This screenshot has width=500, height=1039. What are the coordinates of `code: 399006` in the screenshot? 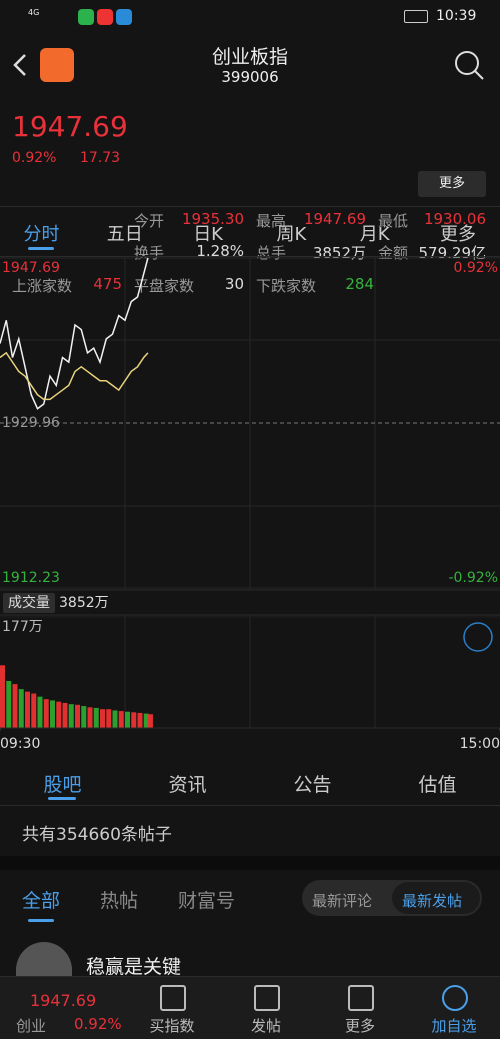 It's located at (250, 77).